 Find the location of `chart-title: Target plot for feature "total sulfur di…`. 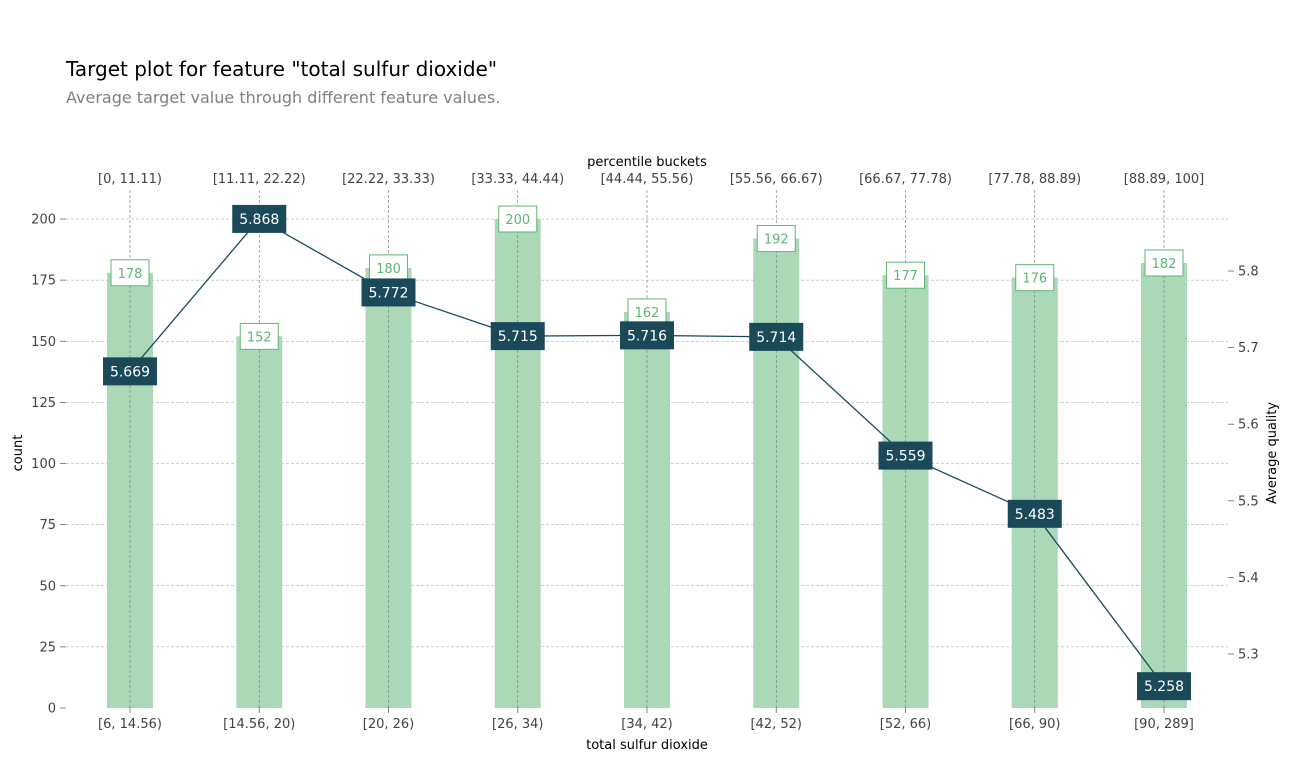

chart-title: Target plot for feature "total sulfur di… is located at coordinates (281, 69).